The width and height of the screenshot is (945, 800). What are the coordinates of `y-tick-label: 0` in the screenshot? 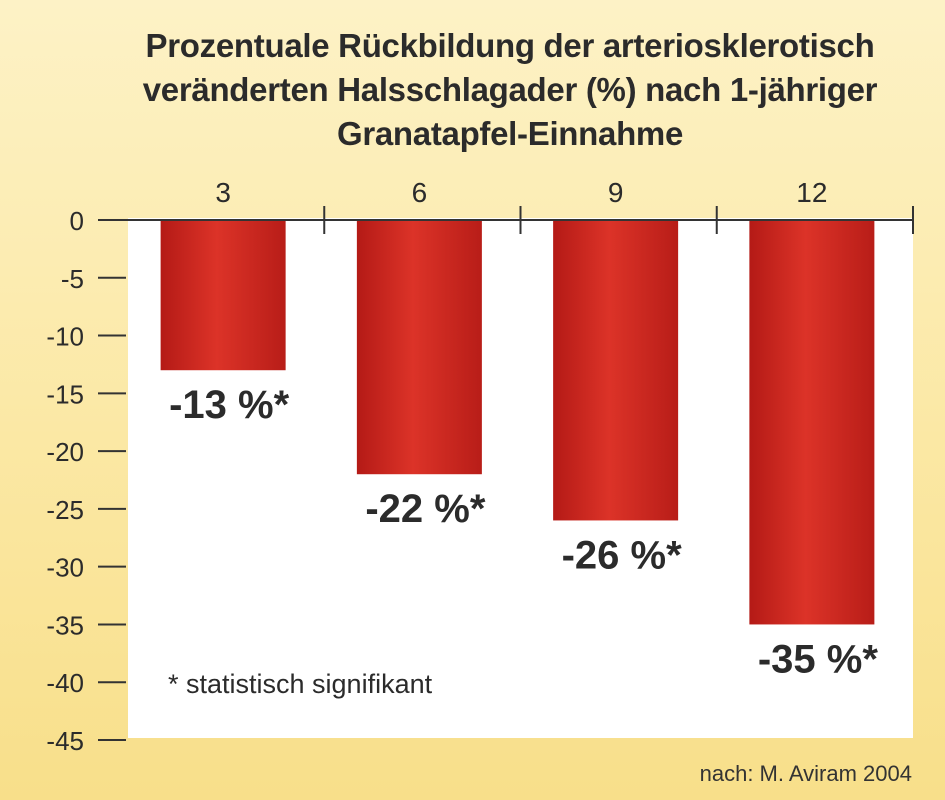 It's located at (77, 221).